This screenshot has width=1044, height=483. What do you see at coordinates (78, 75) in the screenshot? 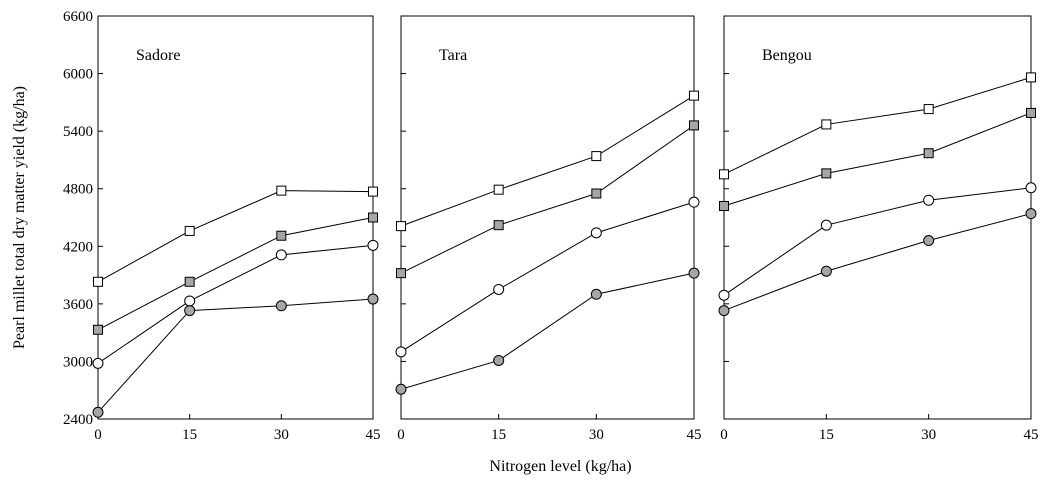
I see `y-tick-label: 6000` at bounding box center [78, 75].